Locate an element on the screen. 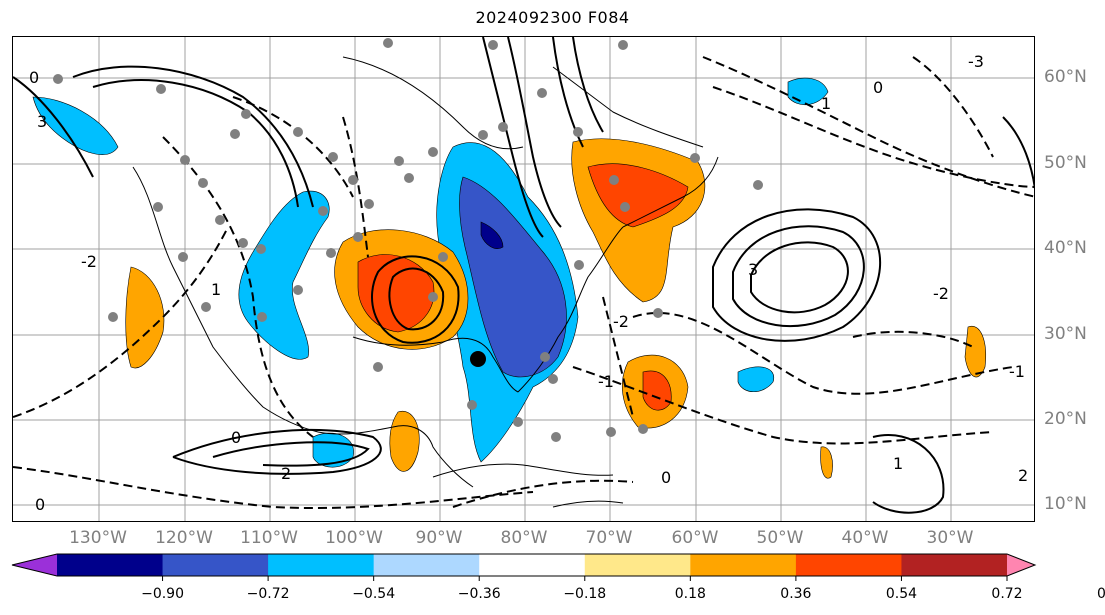  colorbar-tick-label: 0.18 is located at coordinates (690, 594).